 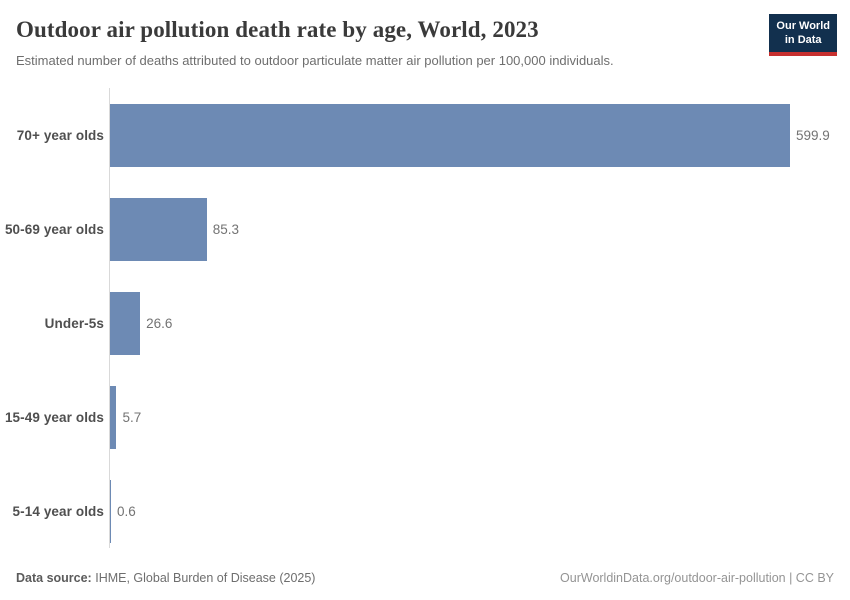 What do you see at coordinates (225, 229) in the screenshot?
I see `value-label: 85.3` at bounding box center [225, 229].